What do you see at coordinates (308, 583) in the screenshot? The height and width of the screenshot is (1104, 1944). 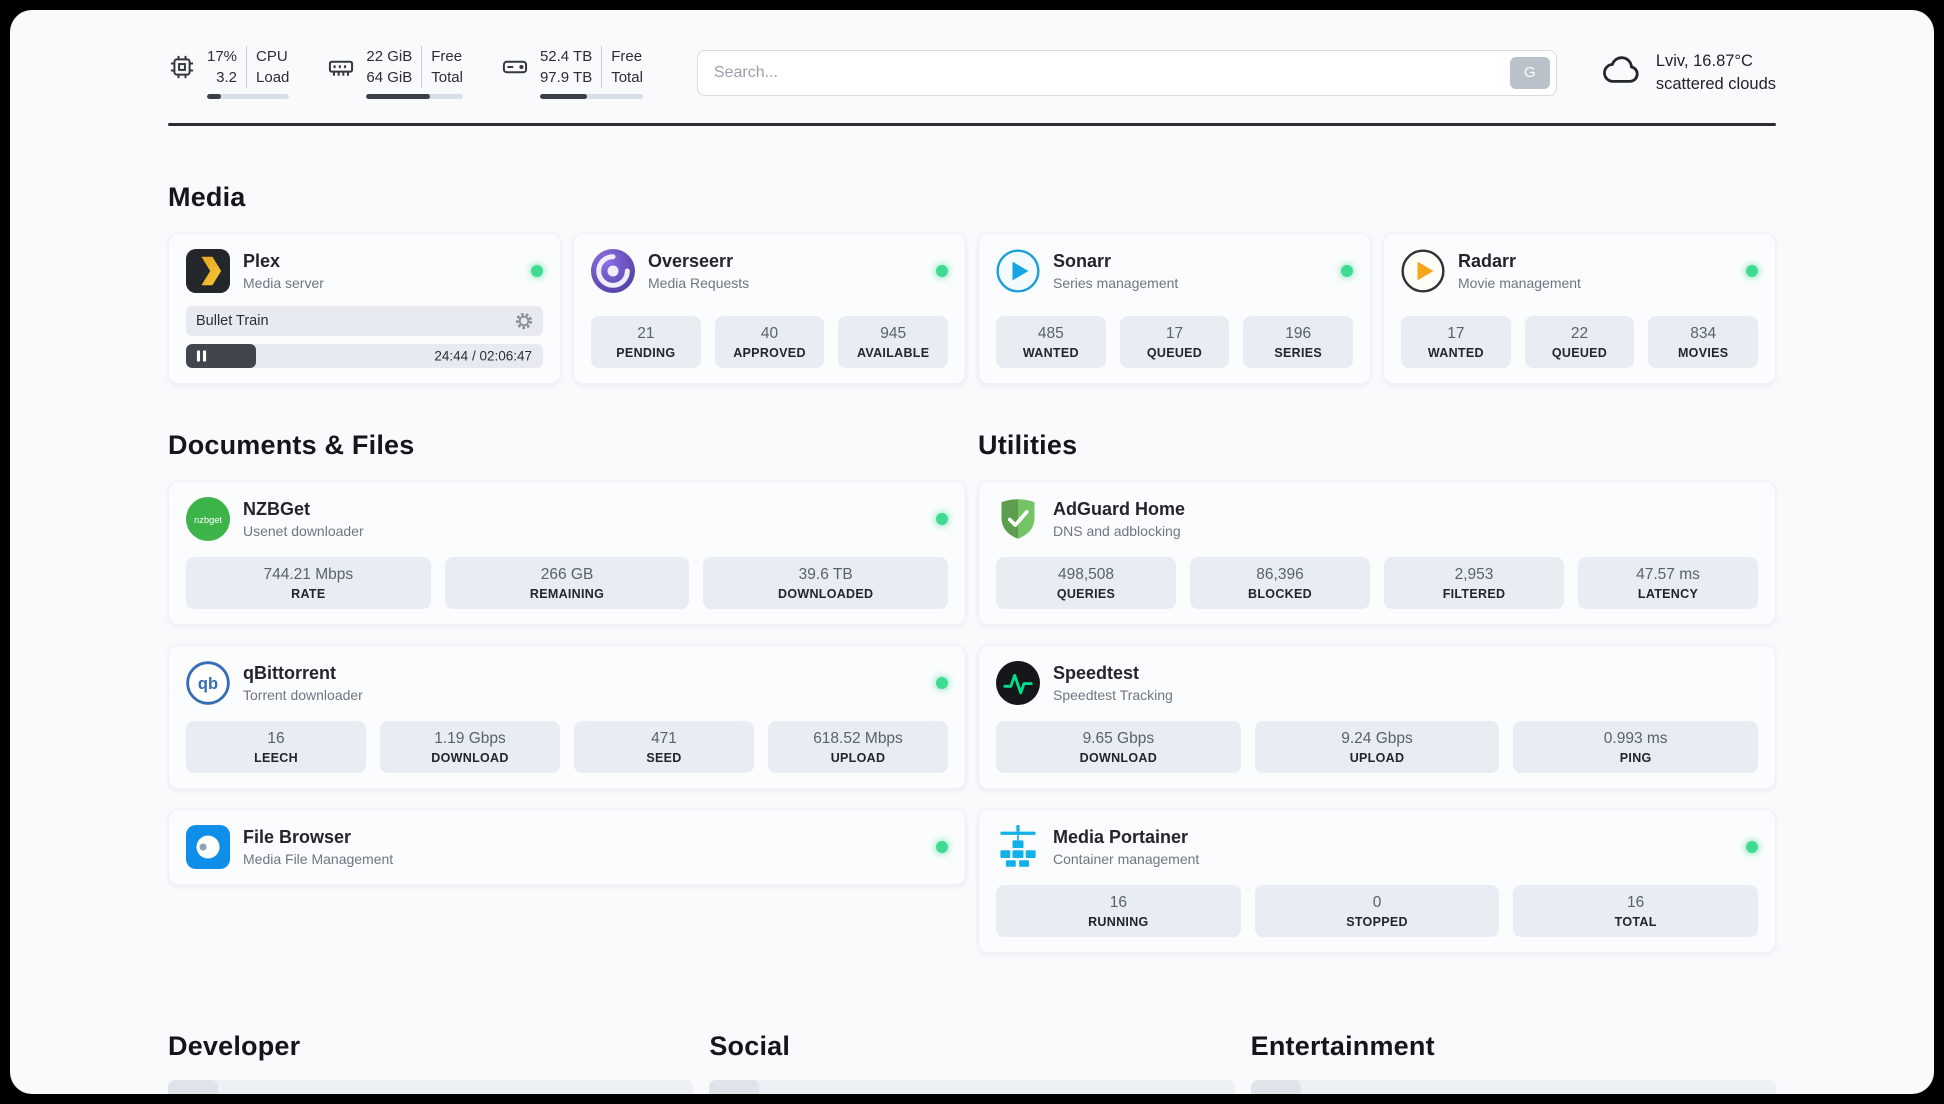 I see `stat-rate: 744.21 Mbps RATE` at bounding box center [308, 583].